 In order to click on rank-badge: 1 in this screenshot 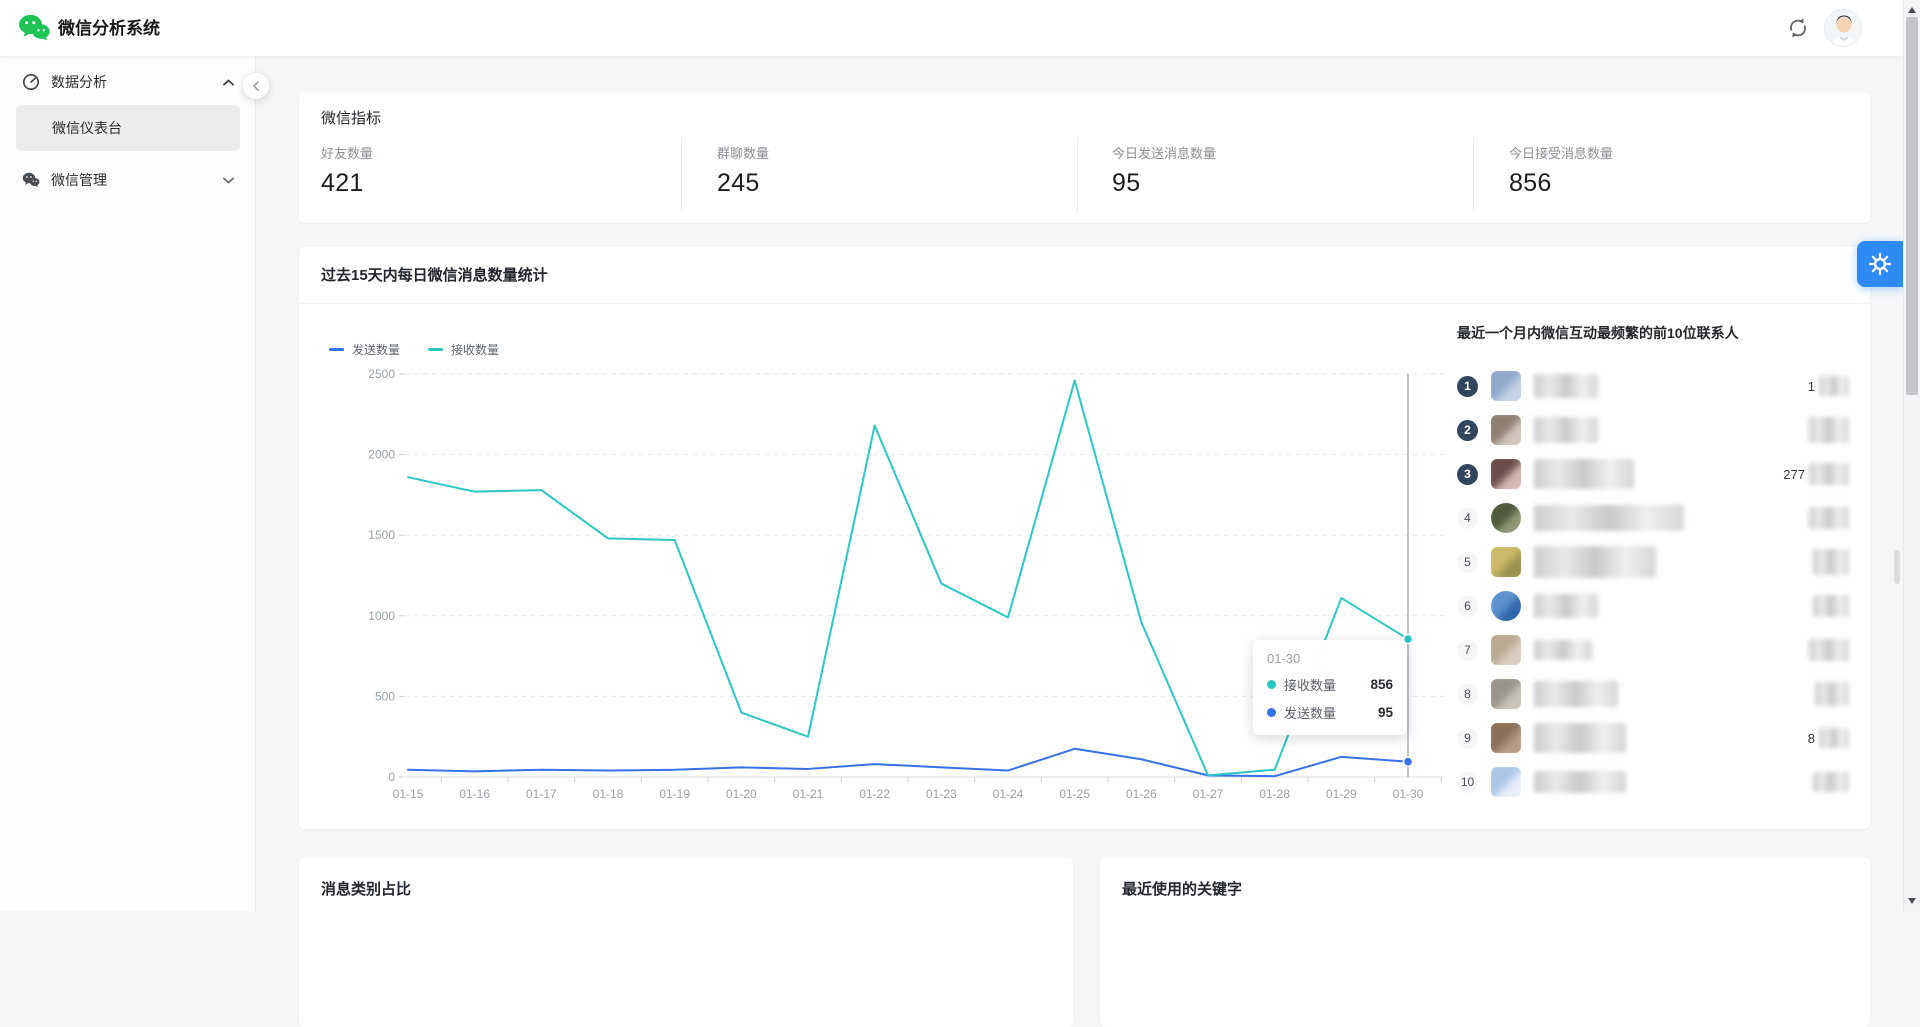, I will do `click(1467, 386)`.